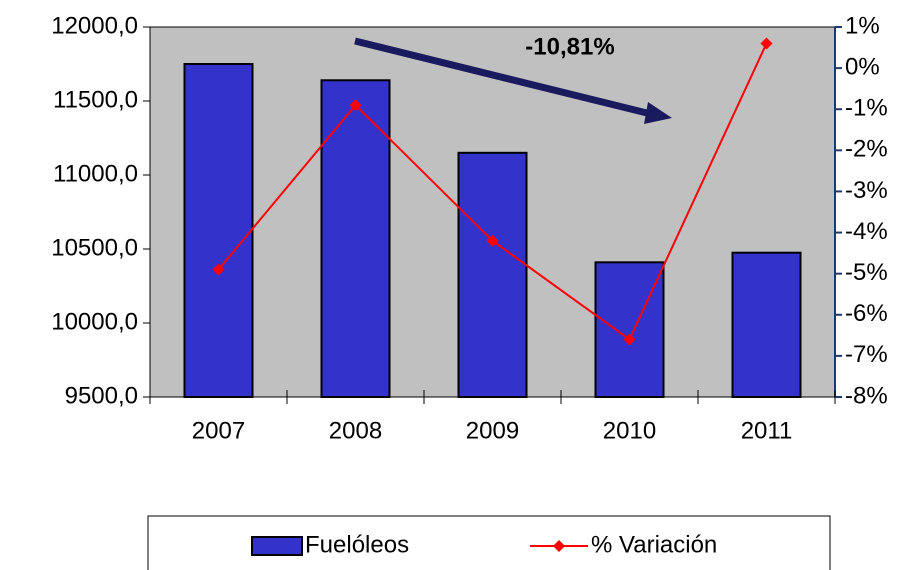 This screenshot has height=570, width=924. Describe the element at coordinates (489, 542) in the screenshot. I see `legend` at that location.